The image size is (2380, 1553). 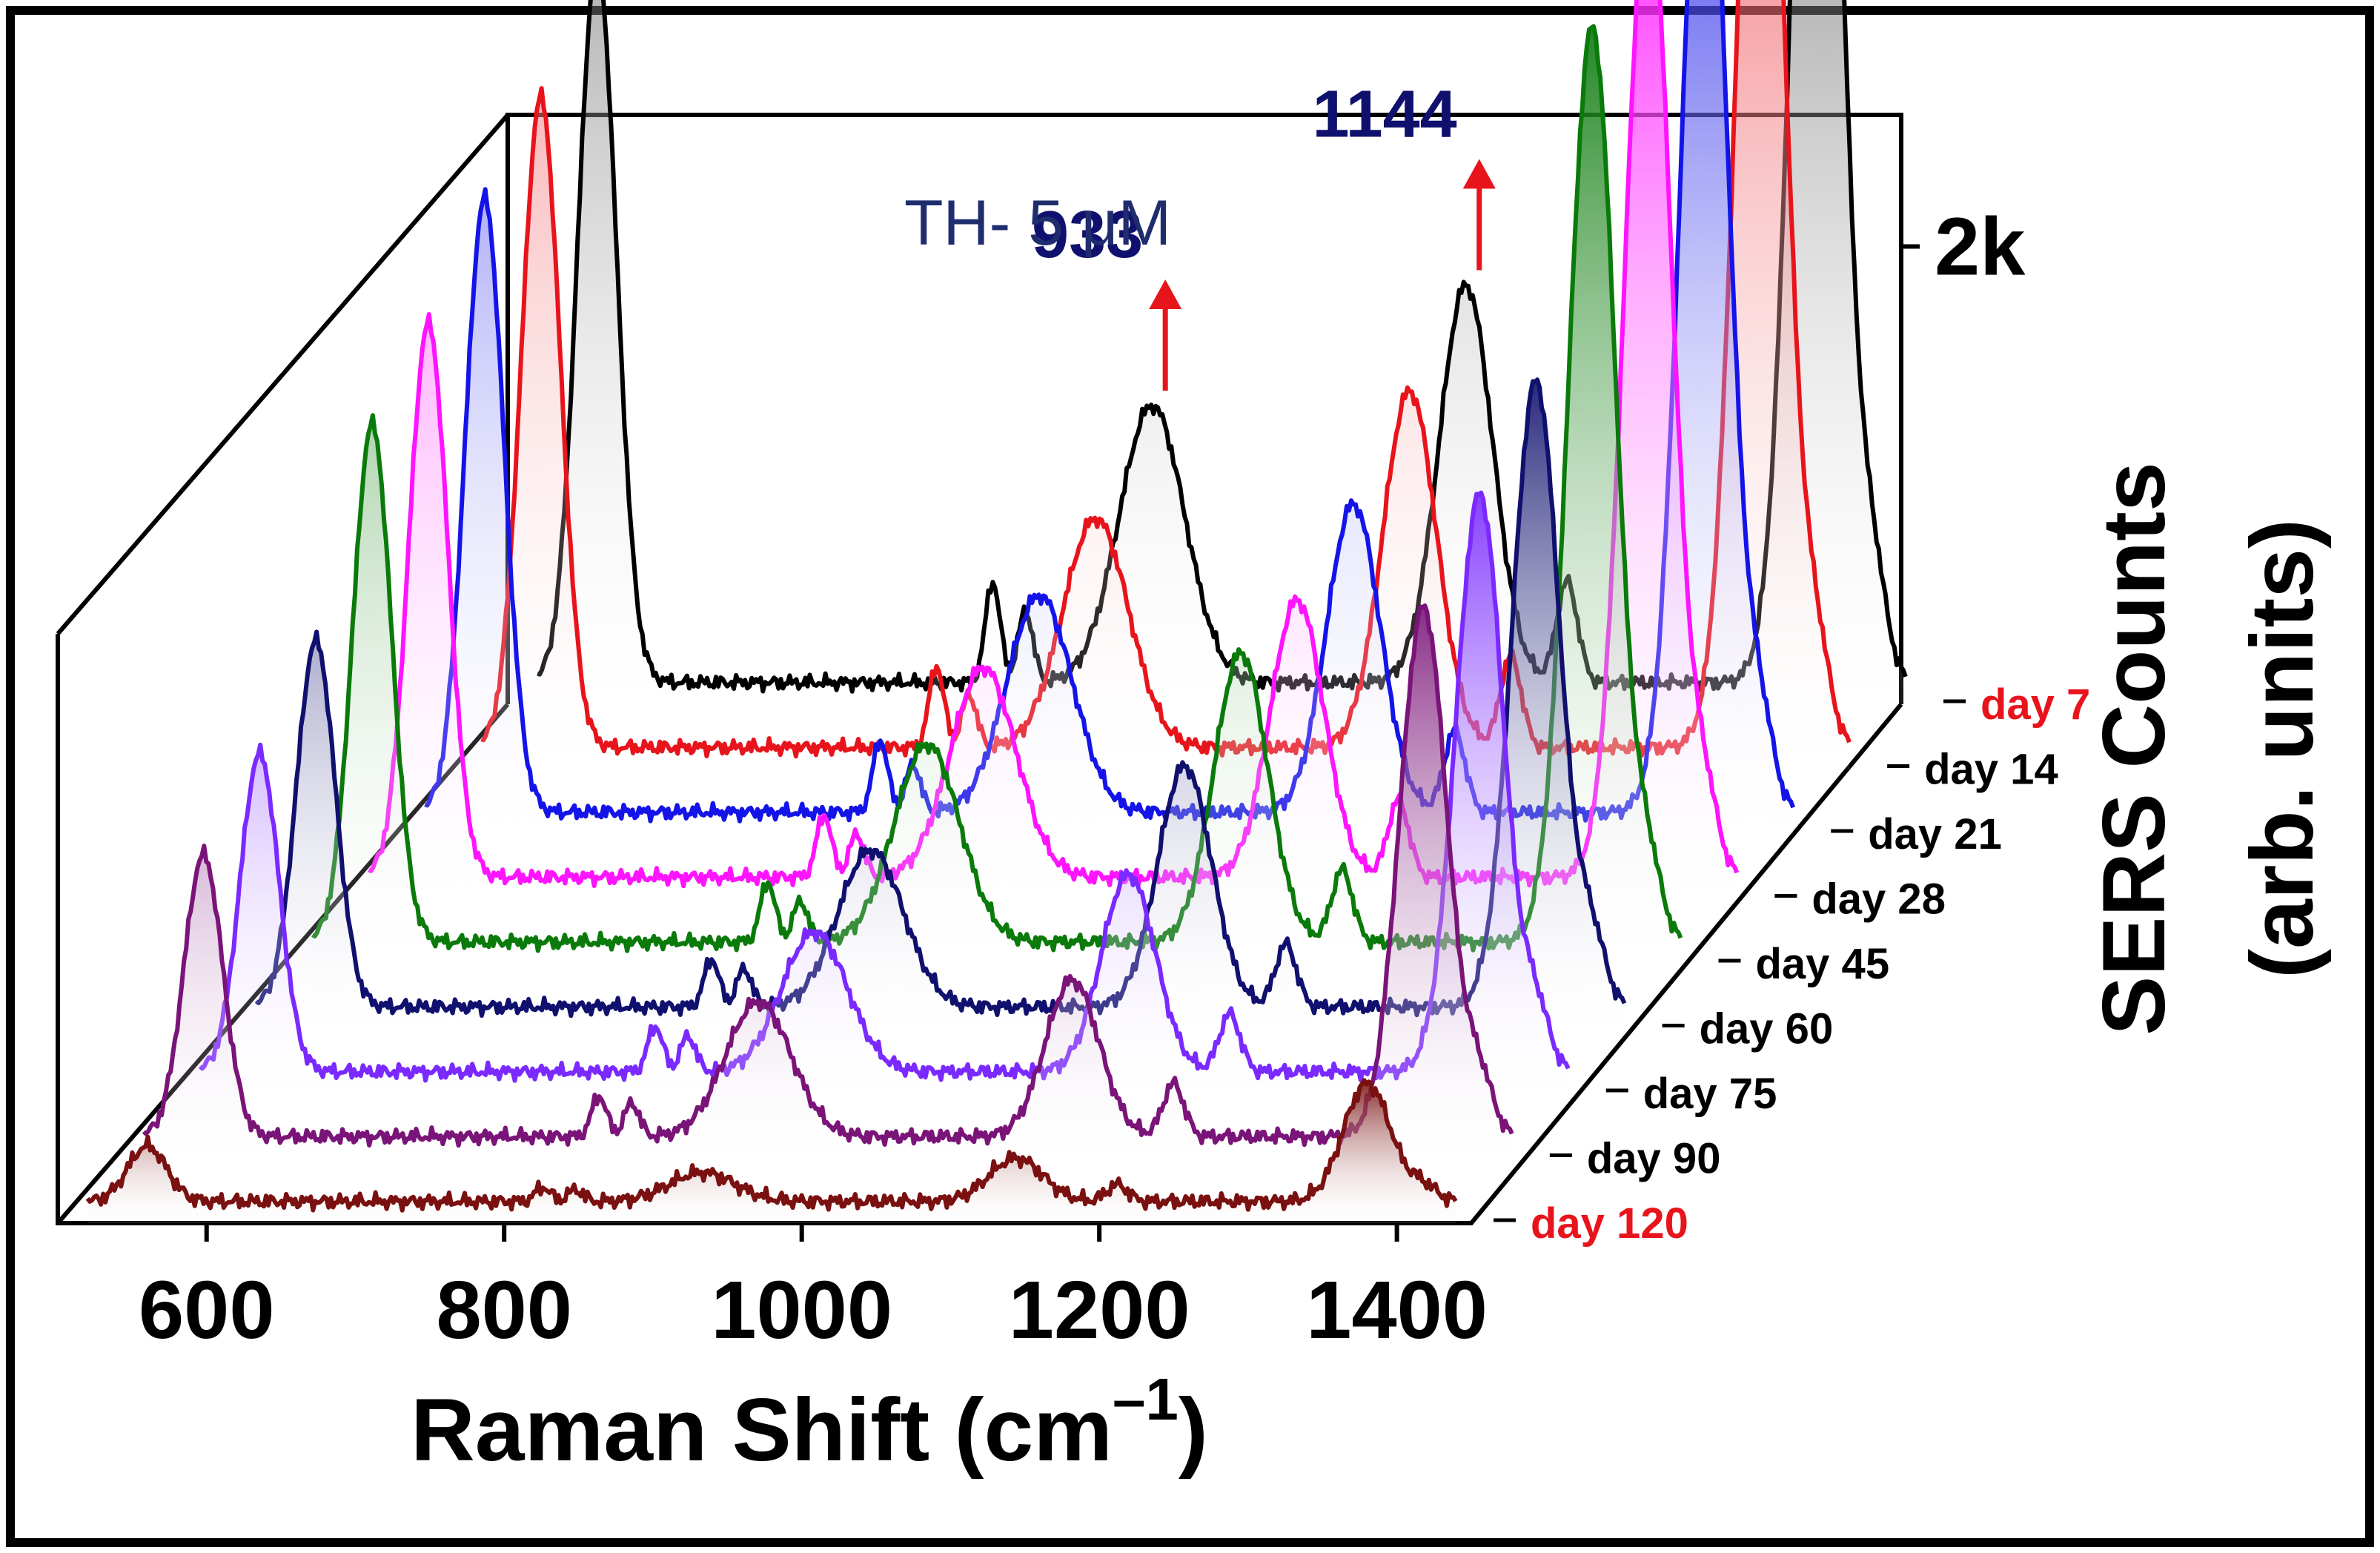 I want to click on x-tick-label: 600, so click(x=207, y=1310).